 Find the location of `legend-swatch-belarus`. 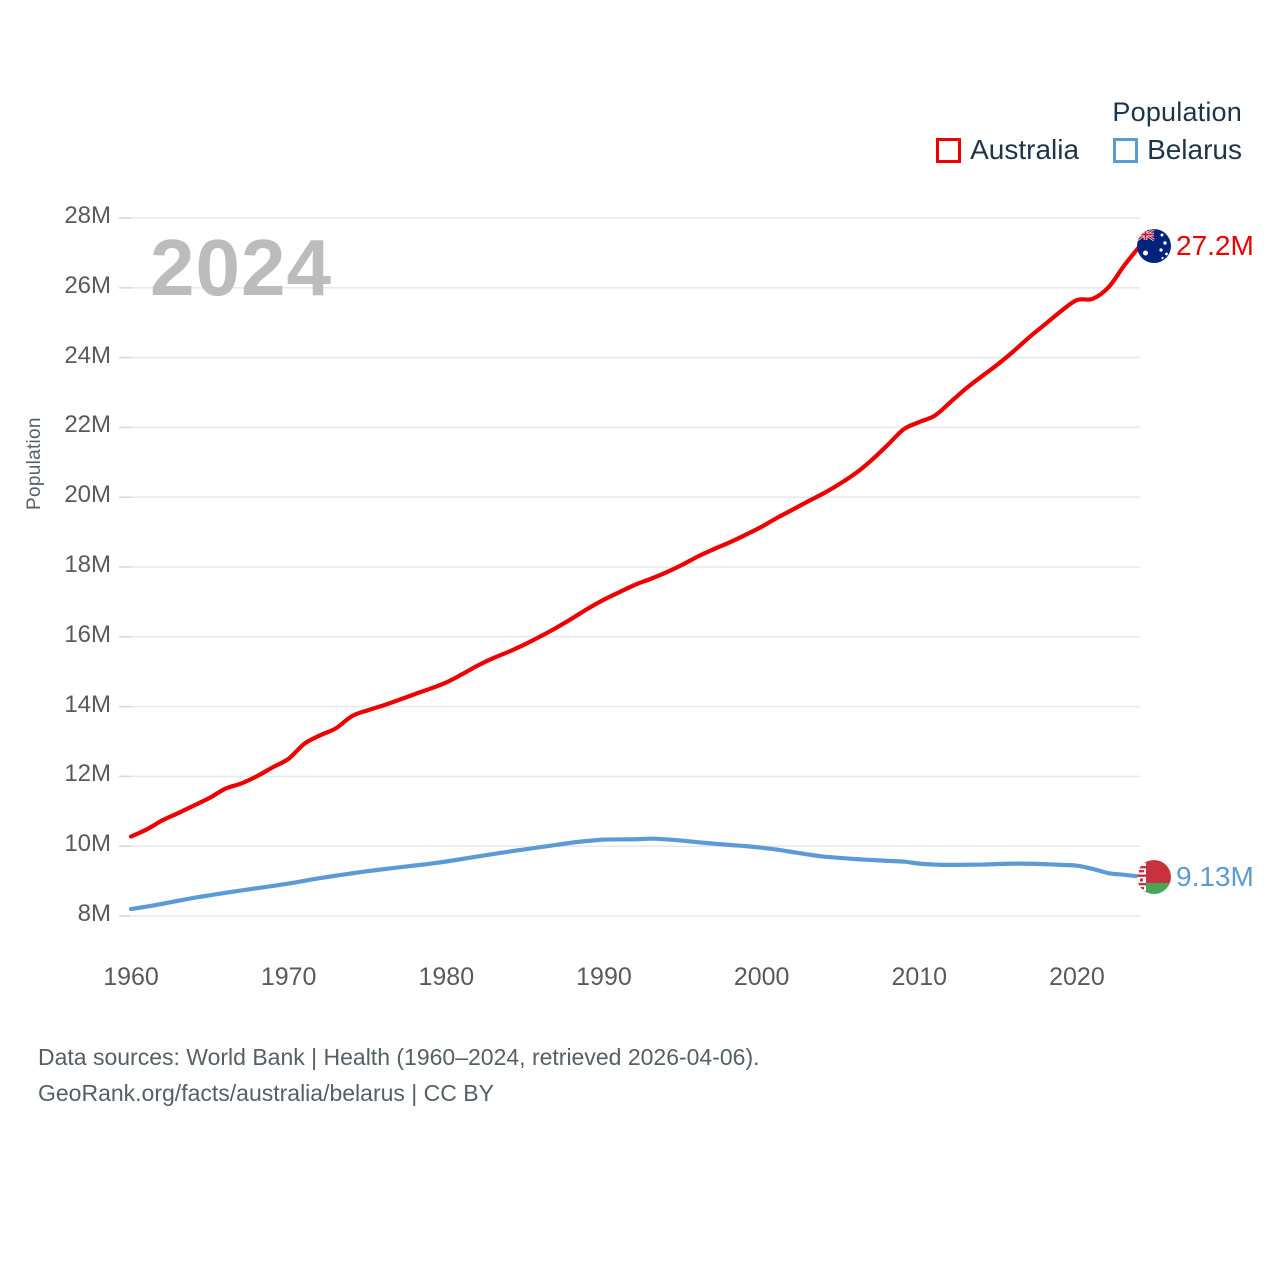

legend-swatch-belarus is located at coordinates (1126, 150).